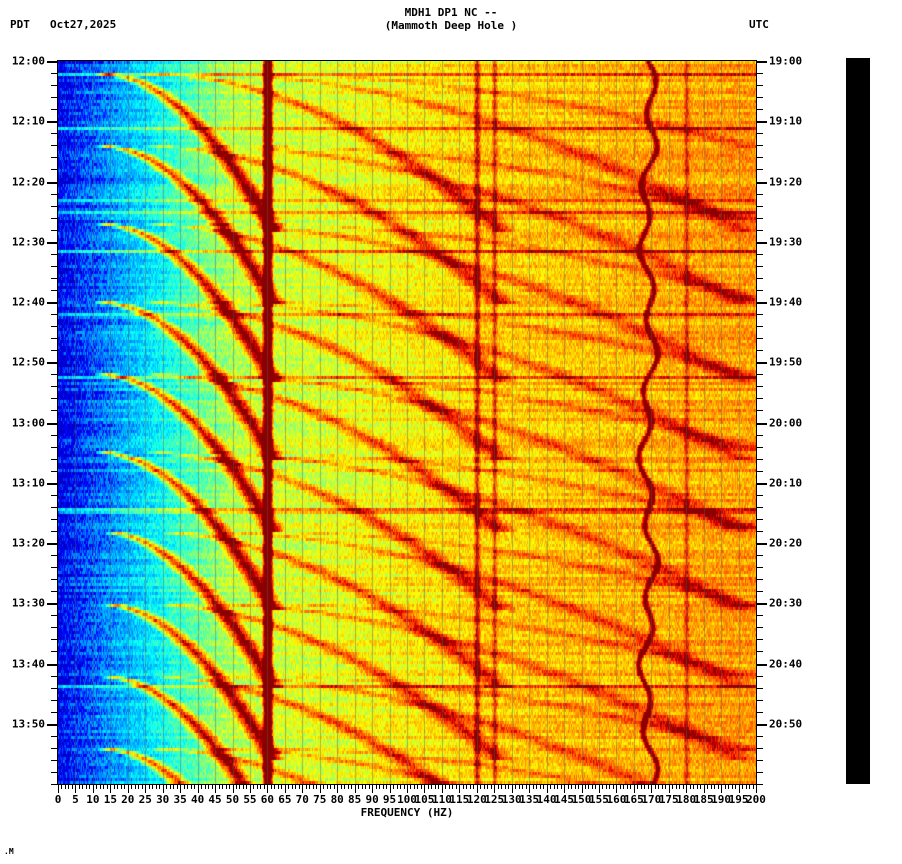 This screenshot has height=864, width=902. Describe the element at coordinates (28, 483) in the screenshot. I see `time-tick-label-local: 13:10` at that location.